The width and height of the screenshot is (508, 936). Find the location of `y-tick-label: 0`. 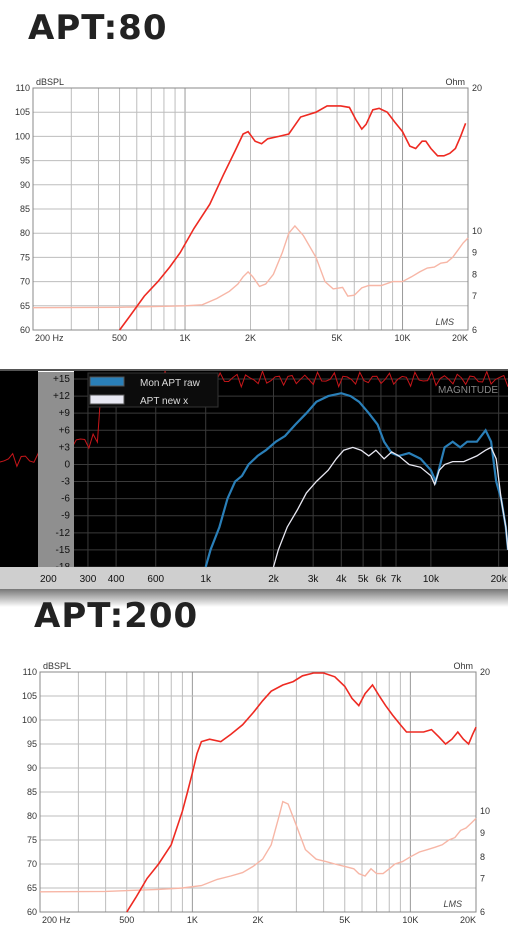

y-tick-label: 0 is located at coordinates (67, 464).